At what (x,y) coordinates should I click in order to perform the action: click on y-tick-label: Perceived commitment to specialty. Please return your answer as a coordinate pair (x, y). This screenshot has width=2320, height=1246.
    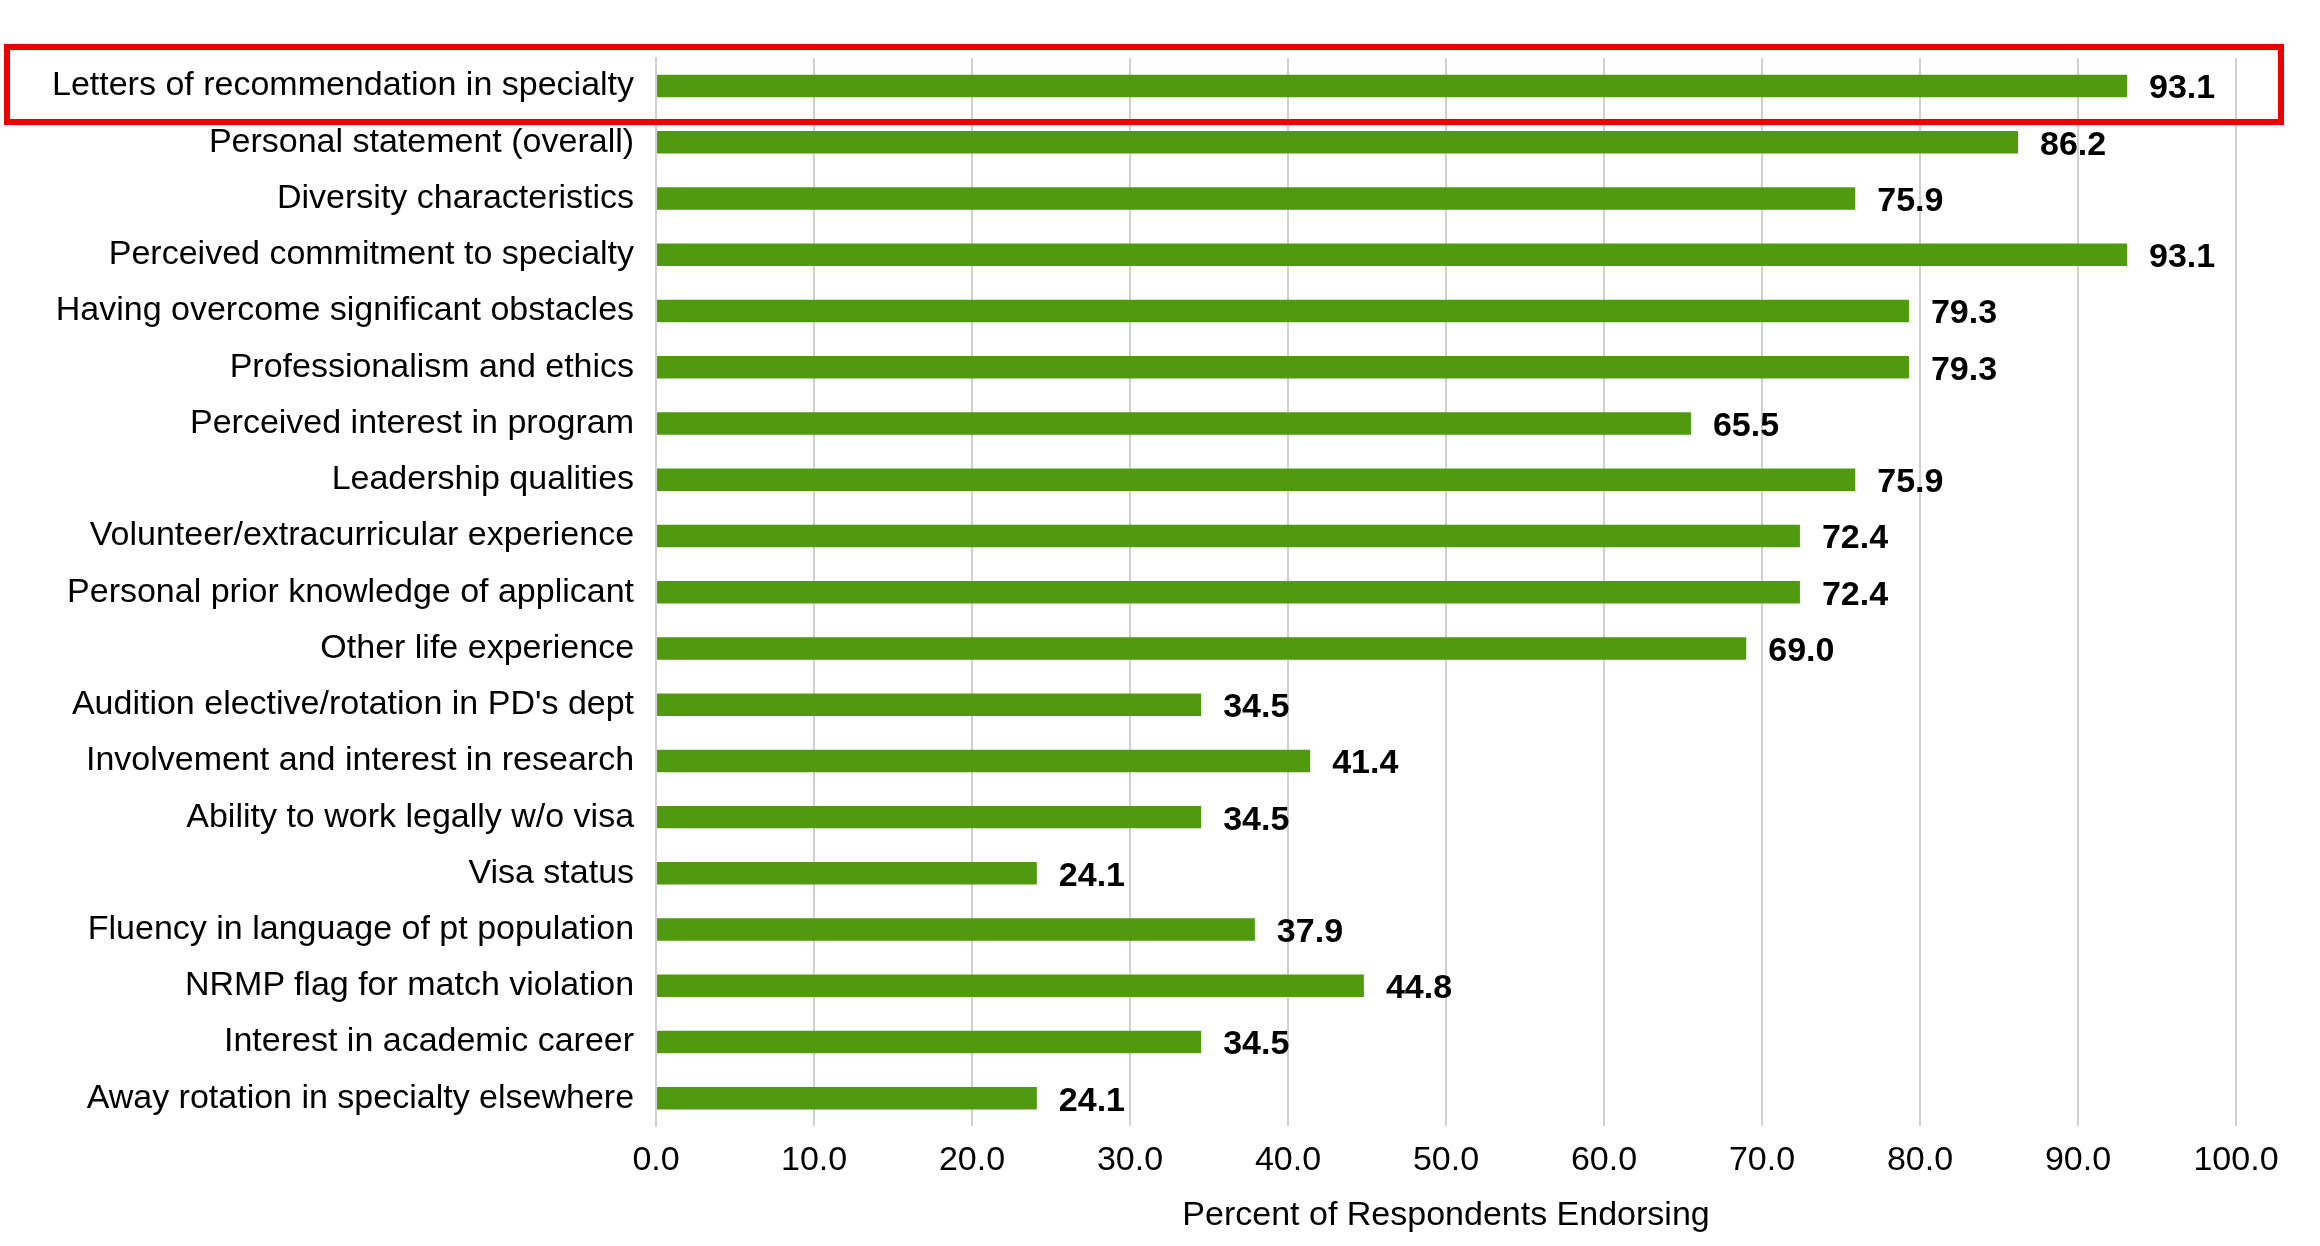
    Looking at the image, I should click on (371, 252).